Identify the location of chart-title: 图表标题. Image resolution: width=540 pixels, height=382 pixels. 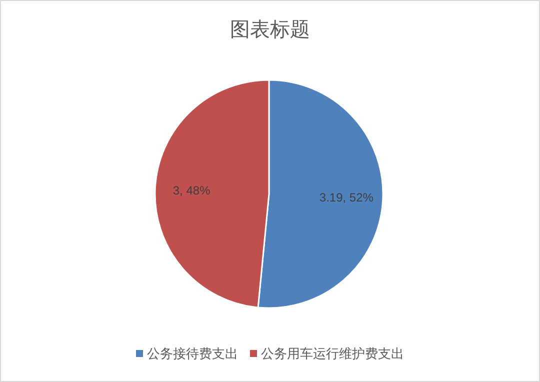
(270, 30).